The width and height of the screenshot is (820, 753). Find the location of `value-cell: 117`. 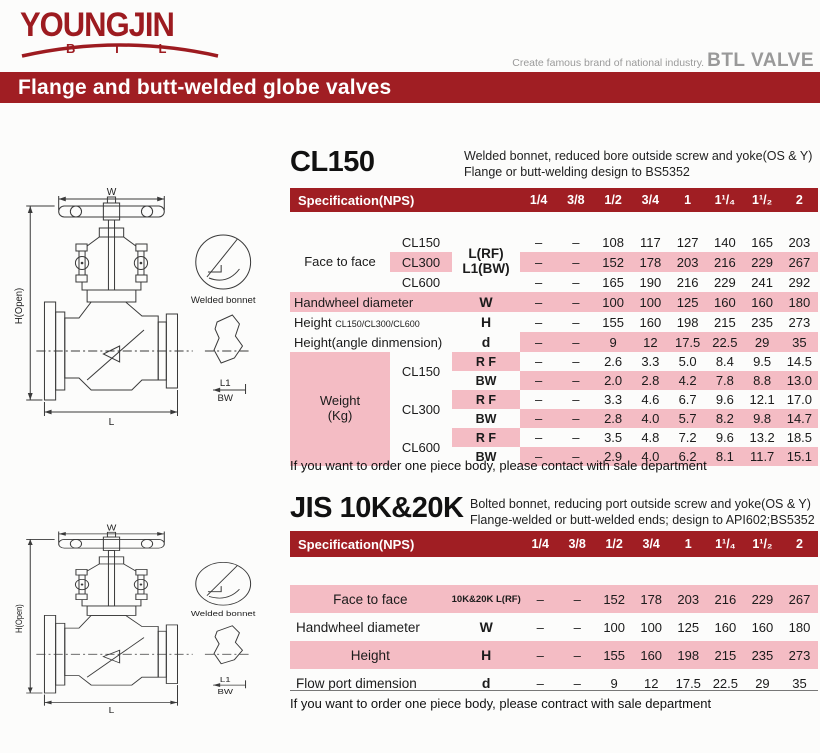

value-cell: 117 is located at coordinates (650, 242).